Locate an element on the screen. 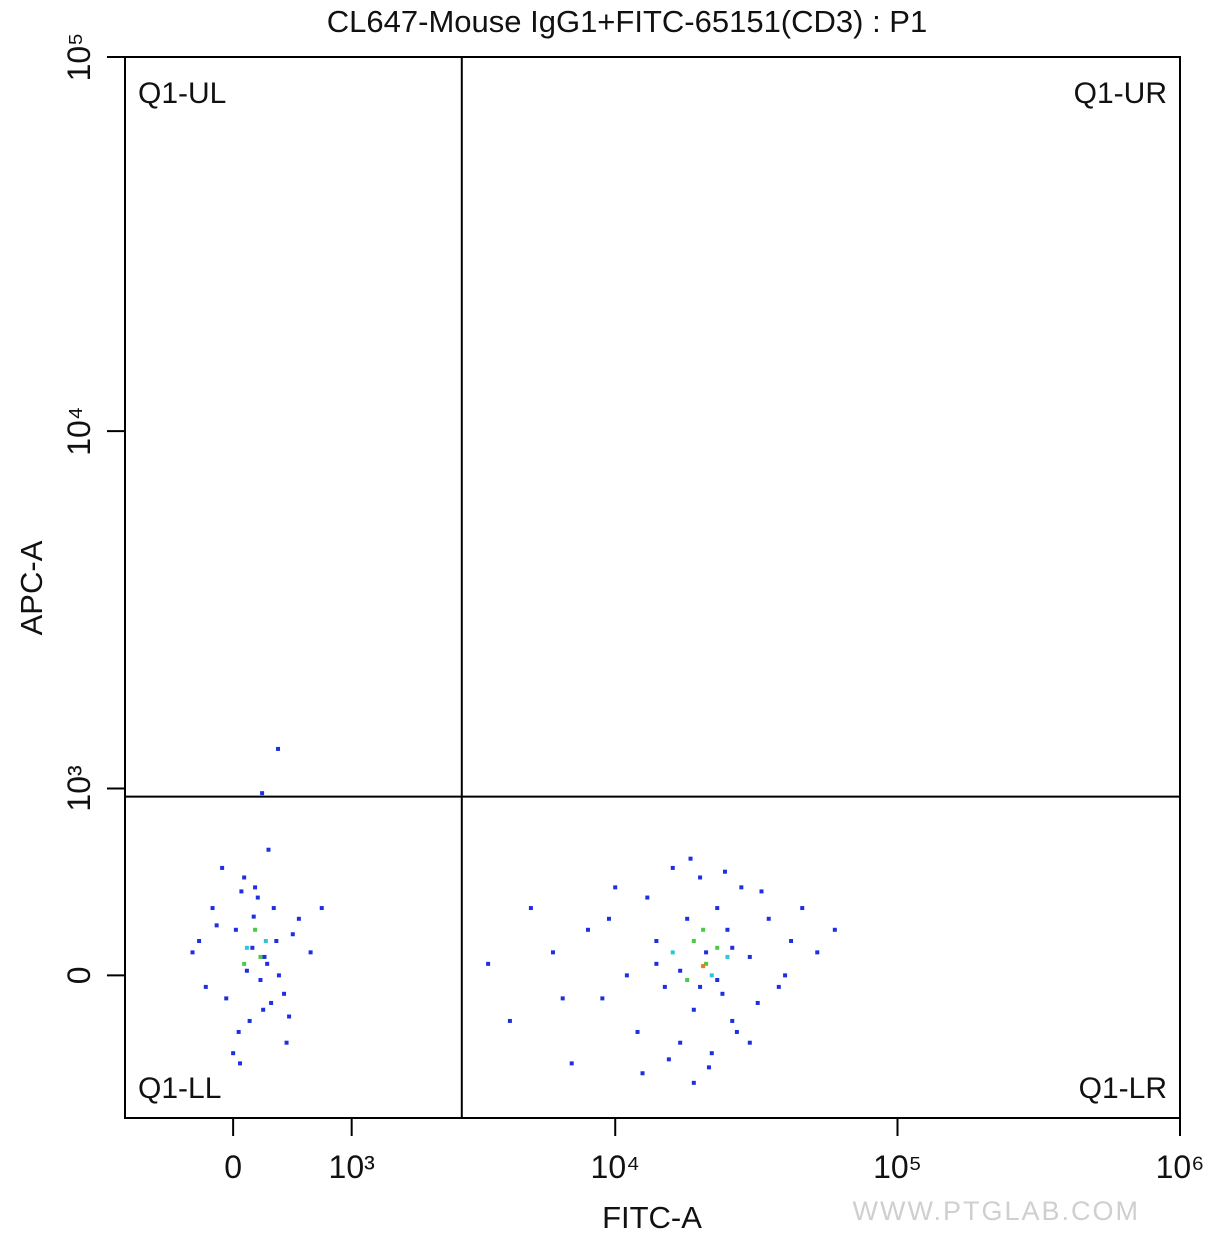  y-axis-label: APC-A is located at coordinates (31, 587).